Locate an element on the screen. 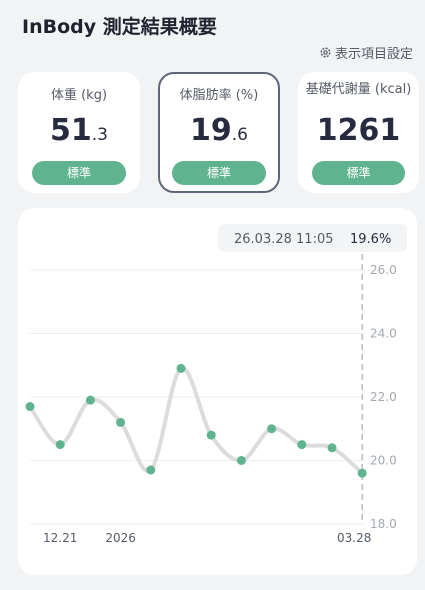 This screenshot has height=590, width=425. y-tick-label: 26.0 is located at coordinates (383, 270).